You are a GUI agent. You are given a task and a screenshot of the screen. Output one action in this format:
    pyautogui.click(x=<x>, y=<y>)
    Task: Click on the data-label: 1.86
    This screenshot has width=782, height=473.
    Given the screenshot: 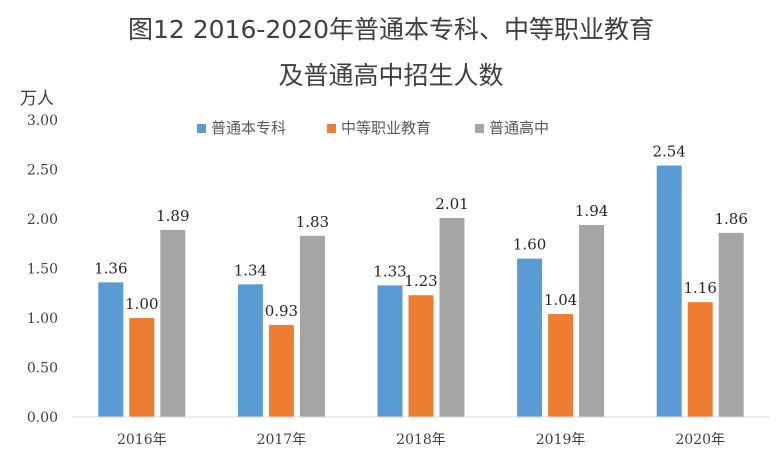 What is the action you would take?
    pyautogui.click(x=730, y=219)
    